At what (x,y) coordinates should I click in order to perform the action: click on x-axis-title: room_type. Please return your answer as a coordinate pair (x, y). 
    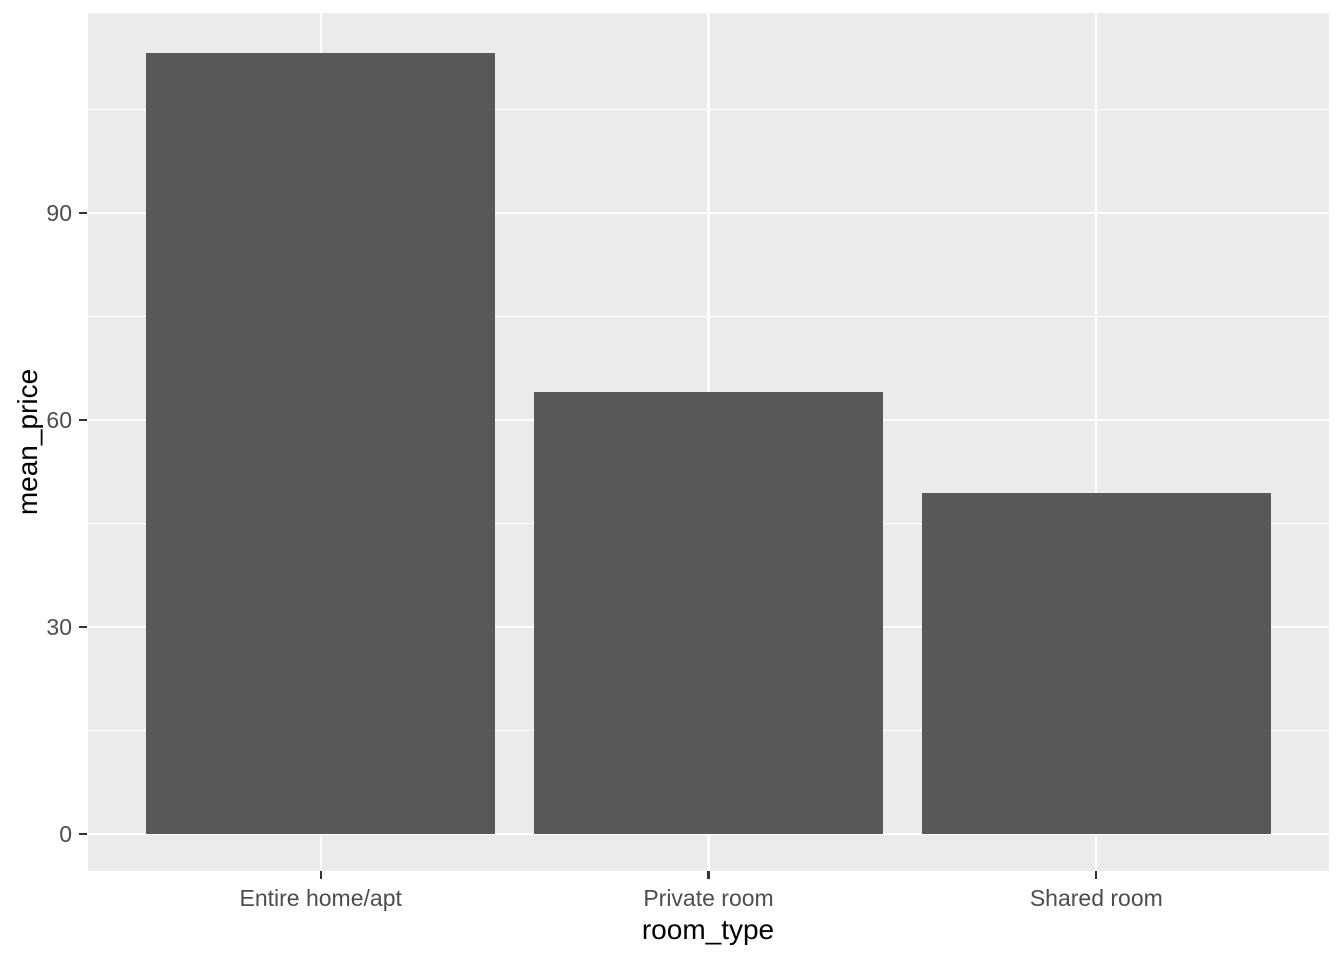
    Looking at the image, I should click on (708, 929).